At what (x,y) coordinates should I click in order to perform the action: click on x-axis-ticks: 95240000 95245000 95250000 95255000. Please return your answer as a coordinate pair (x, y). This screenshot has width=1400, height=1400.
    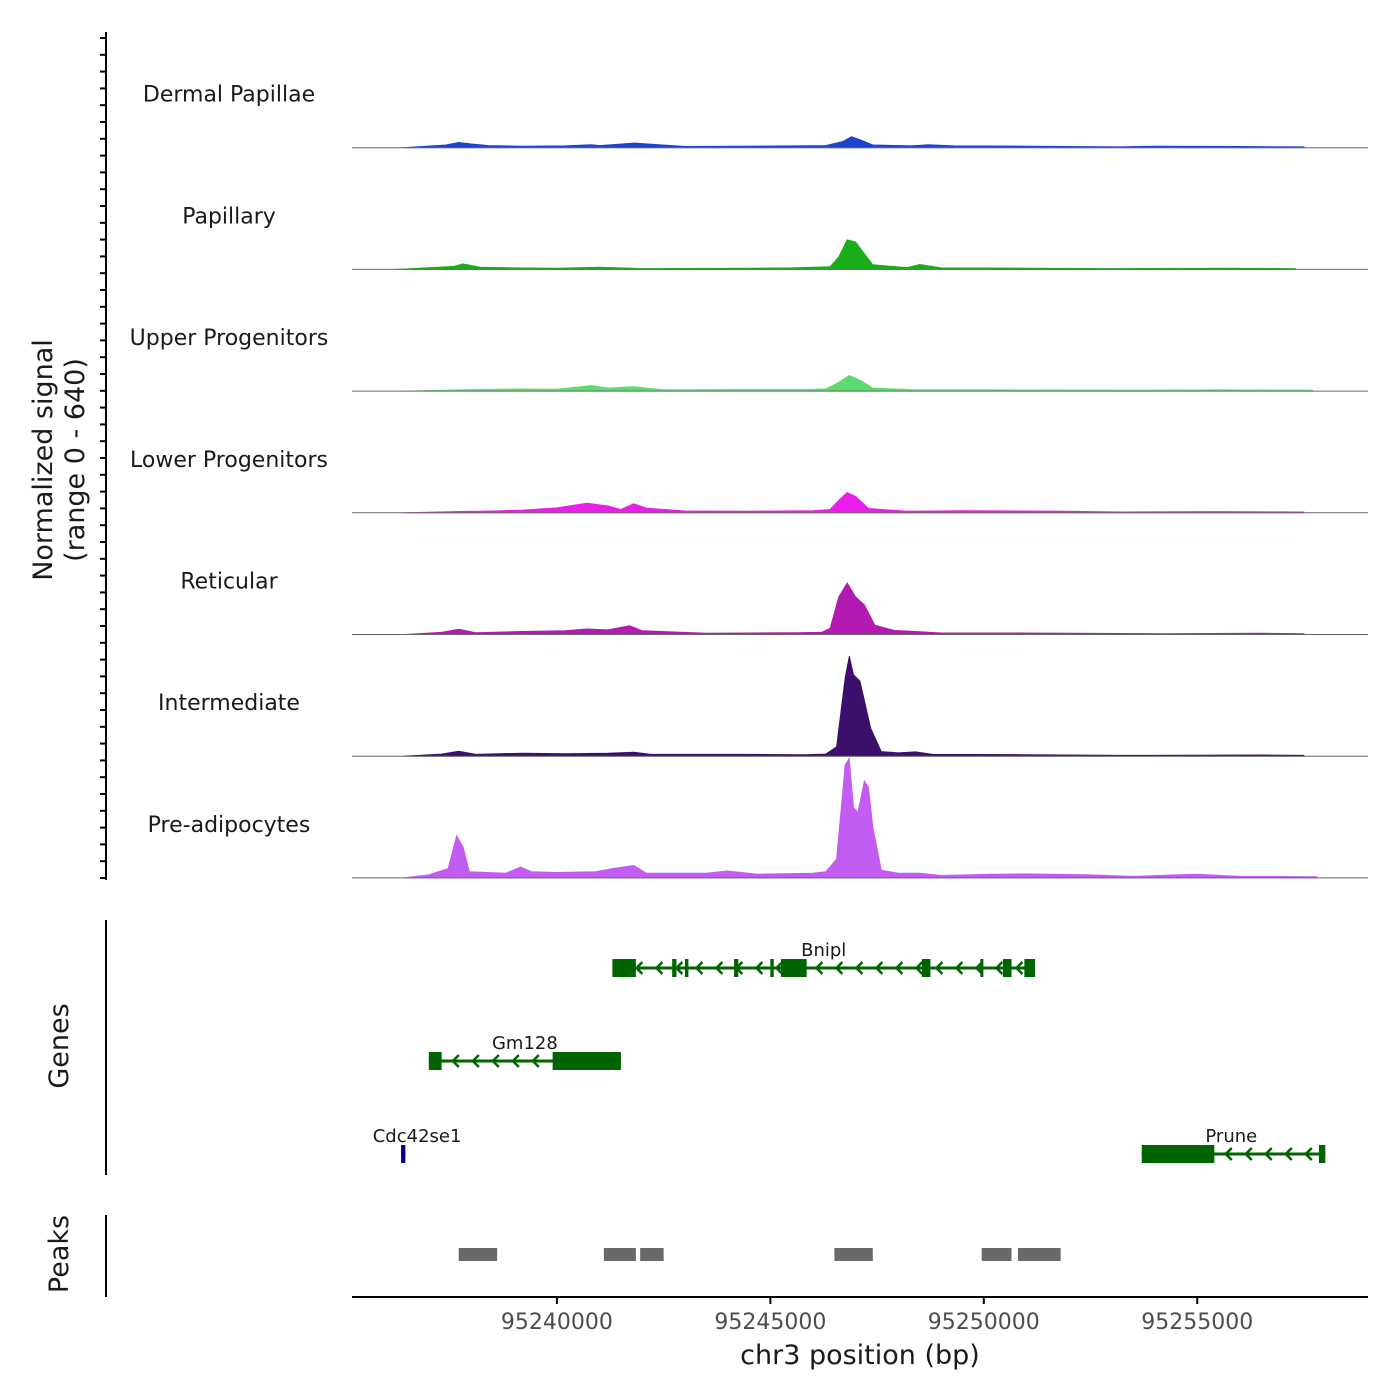
    Looking at the image, I should click on (877, 1316).